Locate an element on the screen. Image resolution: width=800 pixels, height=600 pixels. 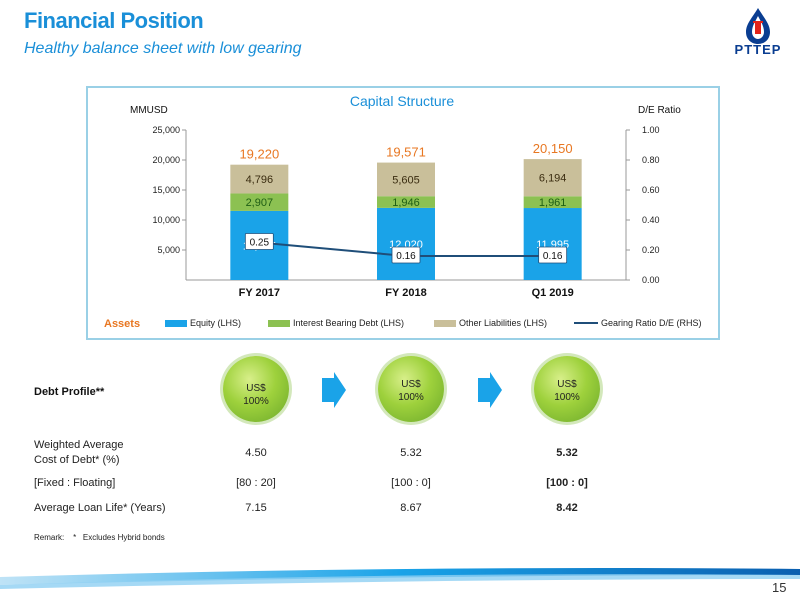
currency-ball-fy2018-label: US$ 100% is located at coordinates (411, 391).